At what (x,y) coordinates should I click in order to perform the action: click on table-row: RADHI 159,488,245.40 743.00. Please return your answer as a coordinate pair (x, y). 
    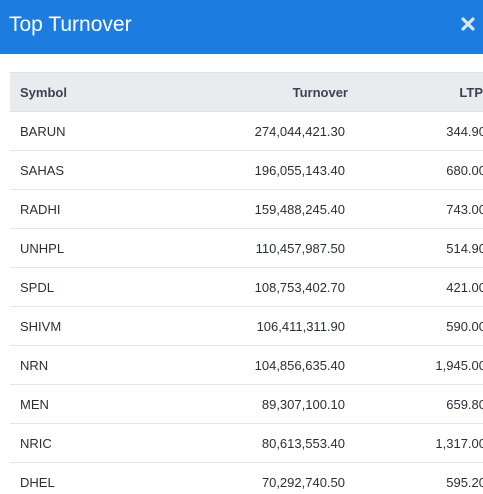
    Looking at the image, I should click on (246, 209).